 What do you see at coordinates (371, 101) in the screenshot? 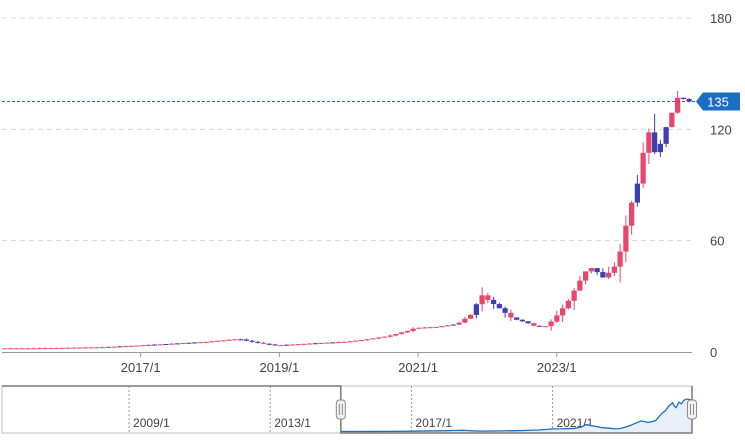
I see `current-price-line: 135` at bounding box center [371, 101].